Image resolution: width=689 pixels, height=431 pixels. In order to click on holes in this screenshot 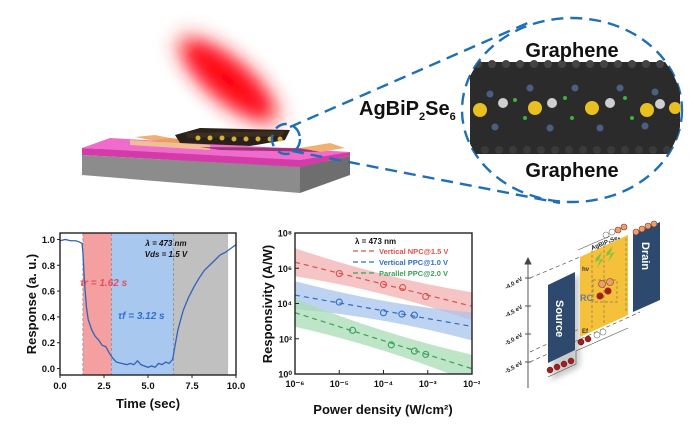, I will do `click(569, 354)`.